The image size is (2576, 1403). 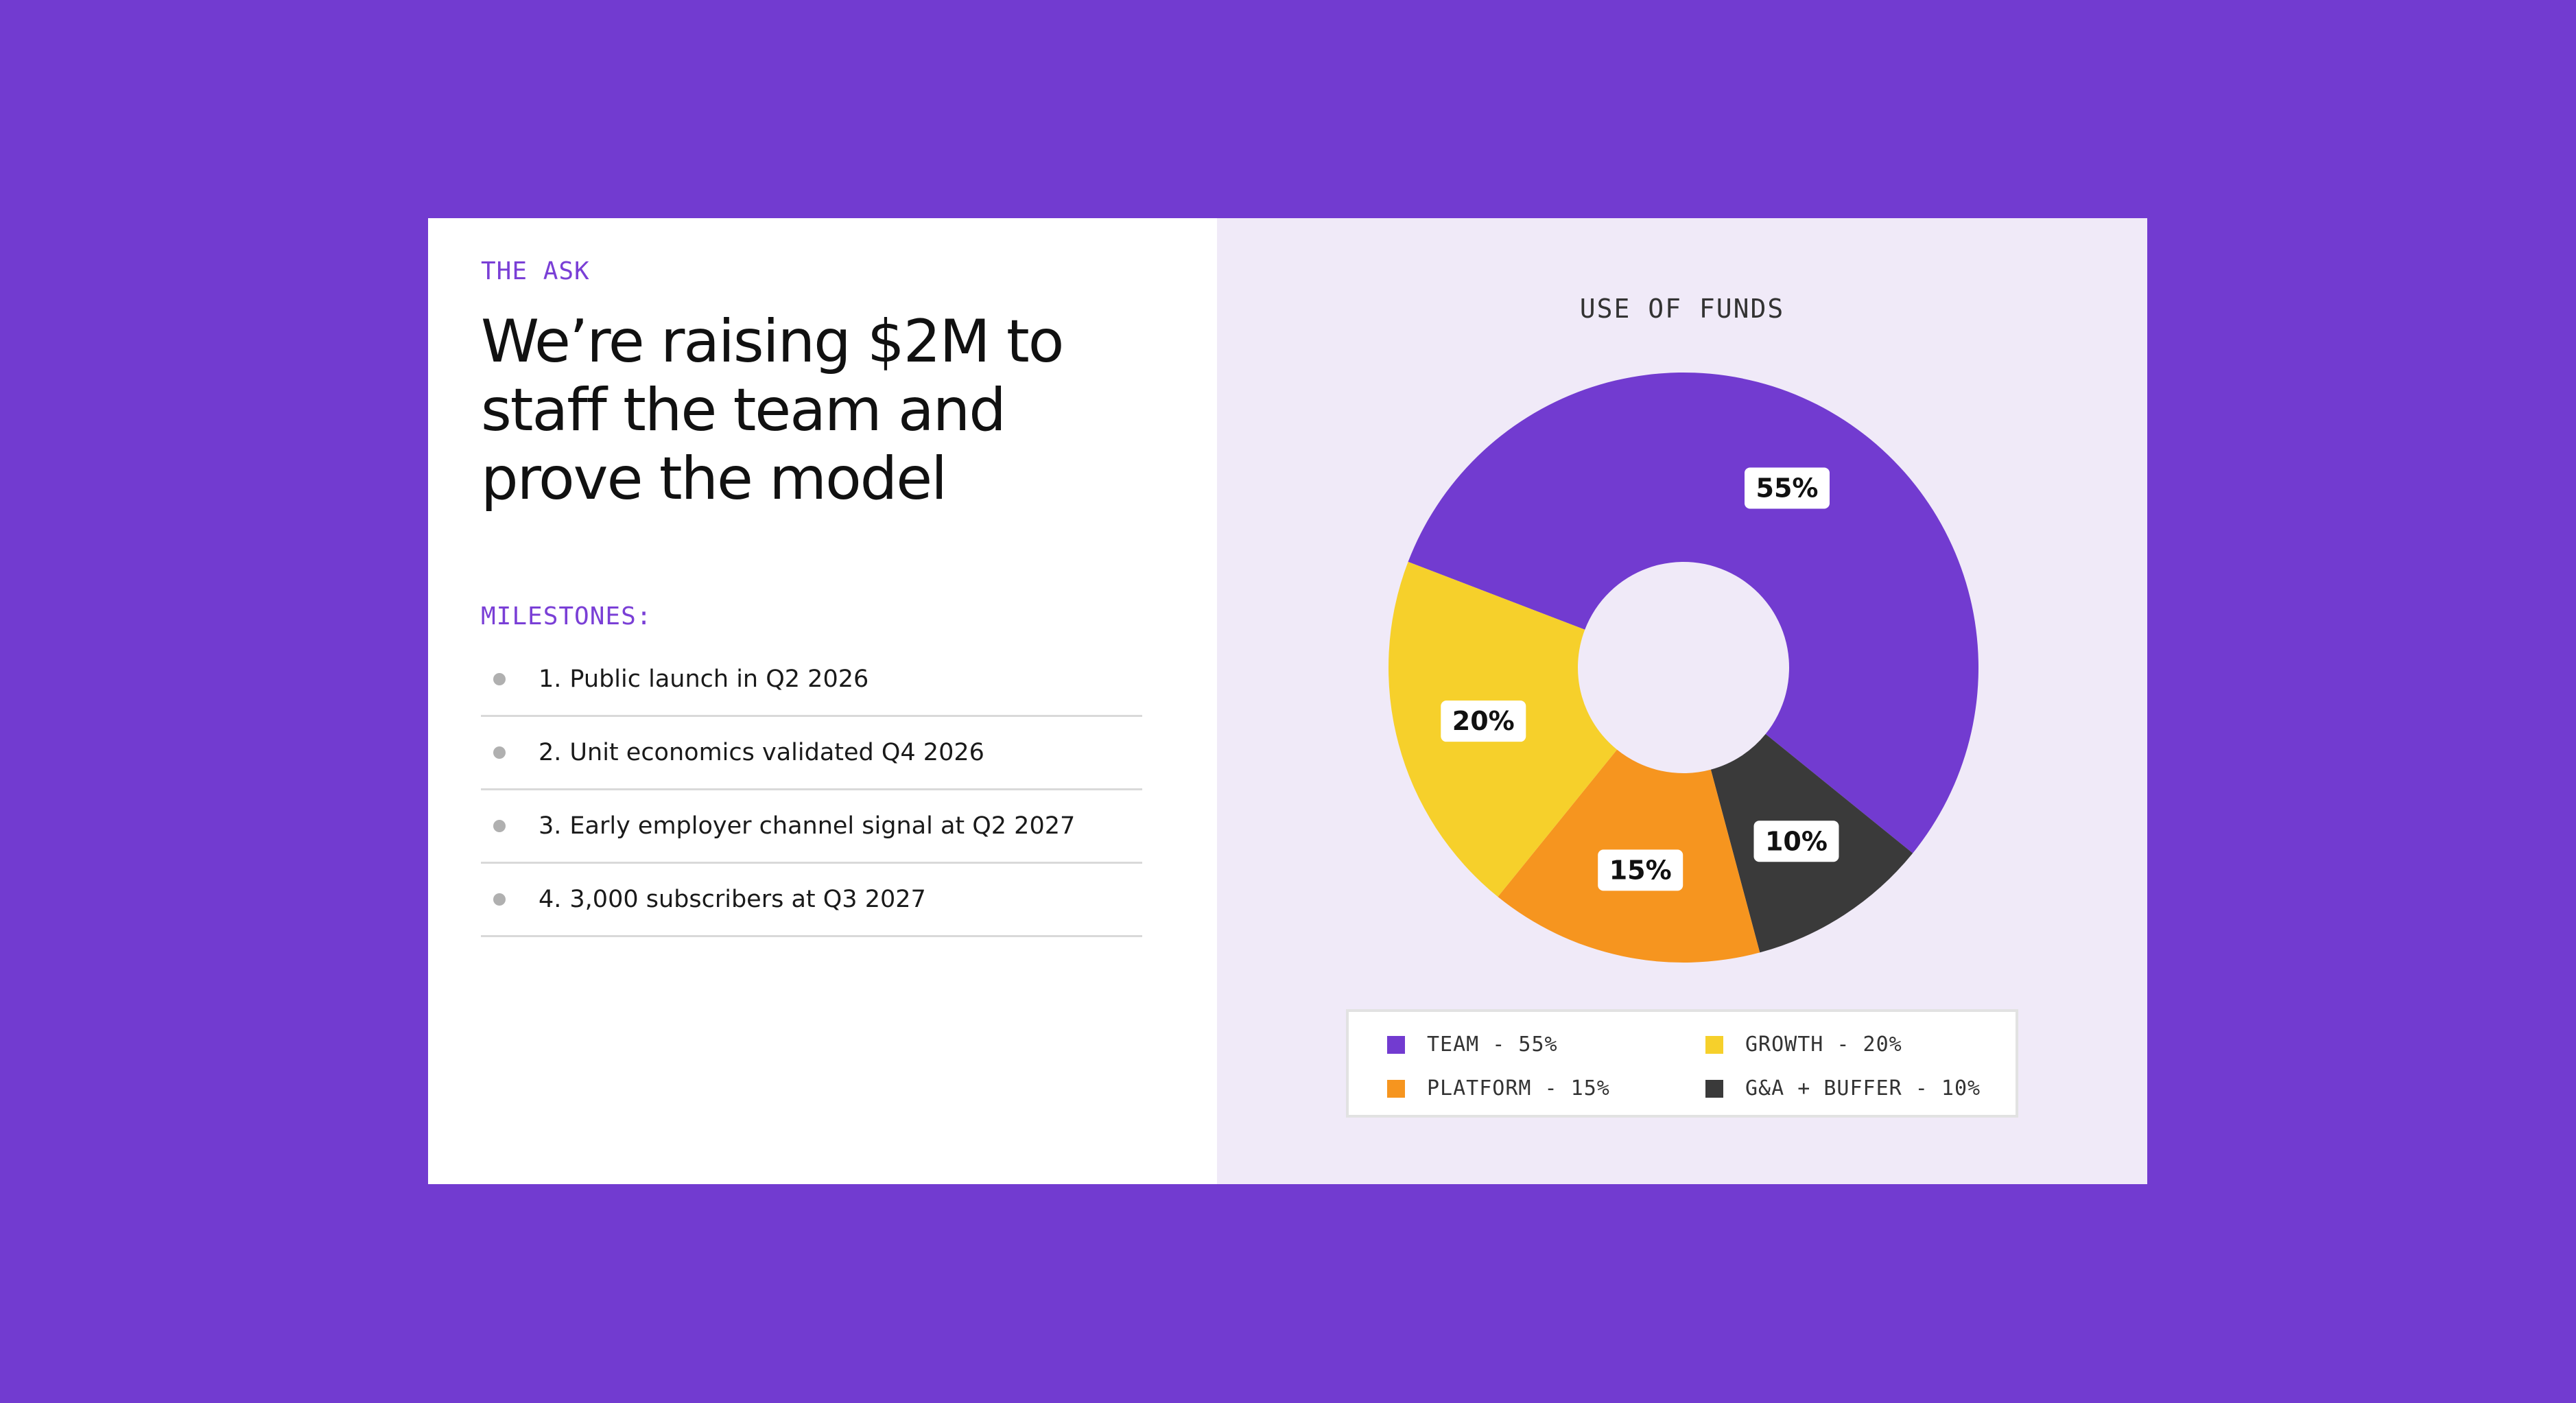 What do you see at coordinates (1823, 1045) in the screenshot?
I see `legend-label: GROWTH - 20%` at bounding box center [1823, 1045].